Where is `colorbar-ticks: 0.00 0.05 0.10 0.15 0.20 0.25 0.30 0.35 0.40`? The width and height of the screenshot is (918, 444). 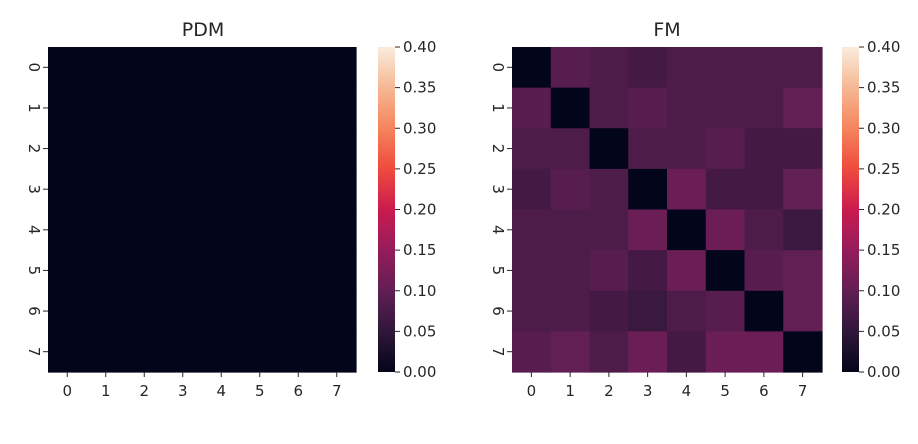 colorbar-ticks: 0.00 0.05 0.10 0.15 0.20 0.25 0.30 0.35 0.40 is located at coordinates (879, 209).